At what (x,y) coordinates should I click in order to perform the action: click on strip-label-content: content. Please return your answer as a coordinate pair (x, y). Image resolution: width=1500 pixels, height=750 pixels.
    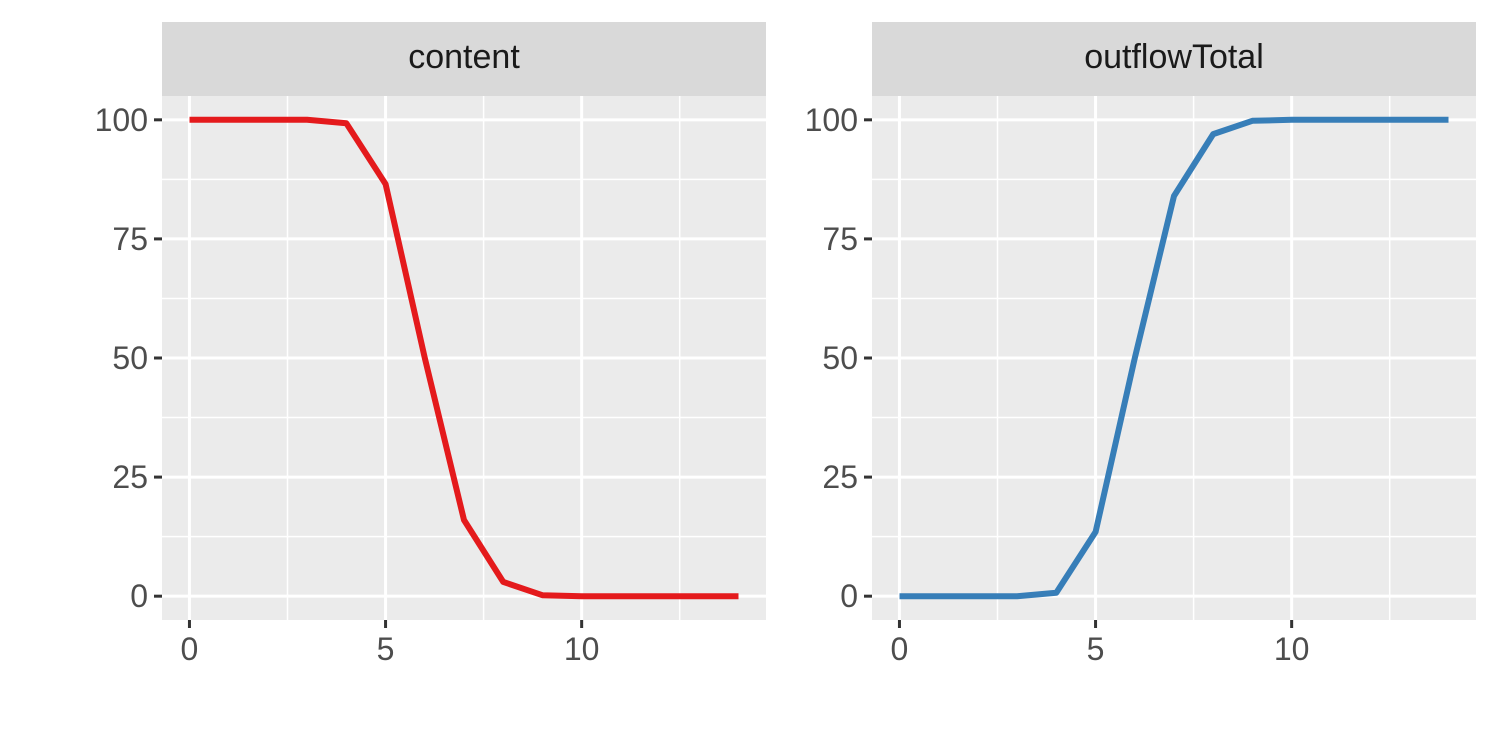
    Looking at the image, I should click on (464, 57).